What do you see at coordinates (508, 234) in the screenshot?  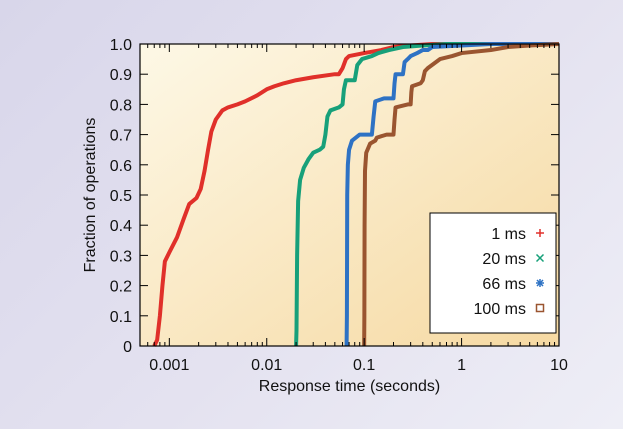 I see `legend-label-1: 1 ms` at bounding box center [508, 234].